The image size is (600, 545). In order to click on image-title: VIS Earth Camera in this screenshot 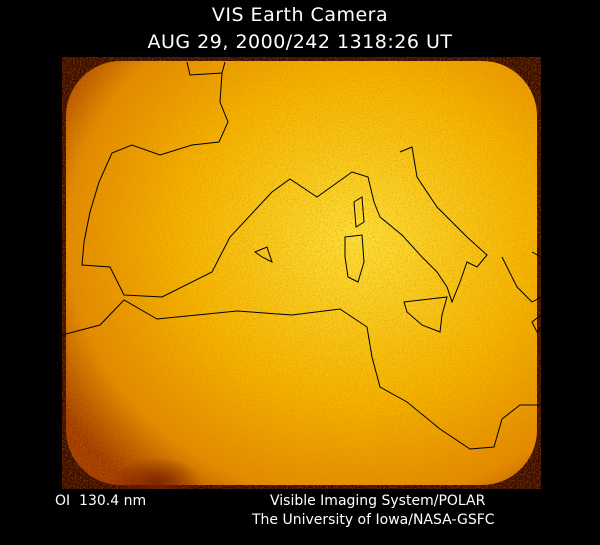, I will do `click(300, 15)`.